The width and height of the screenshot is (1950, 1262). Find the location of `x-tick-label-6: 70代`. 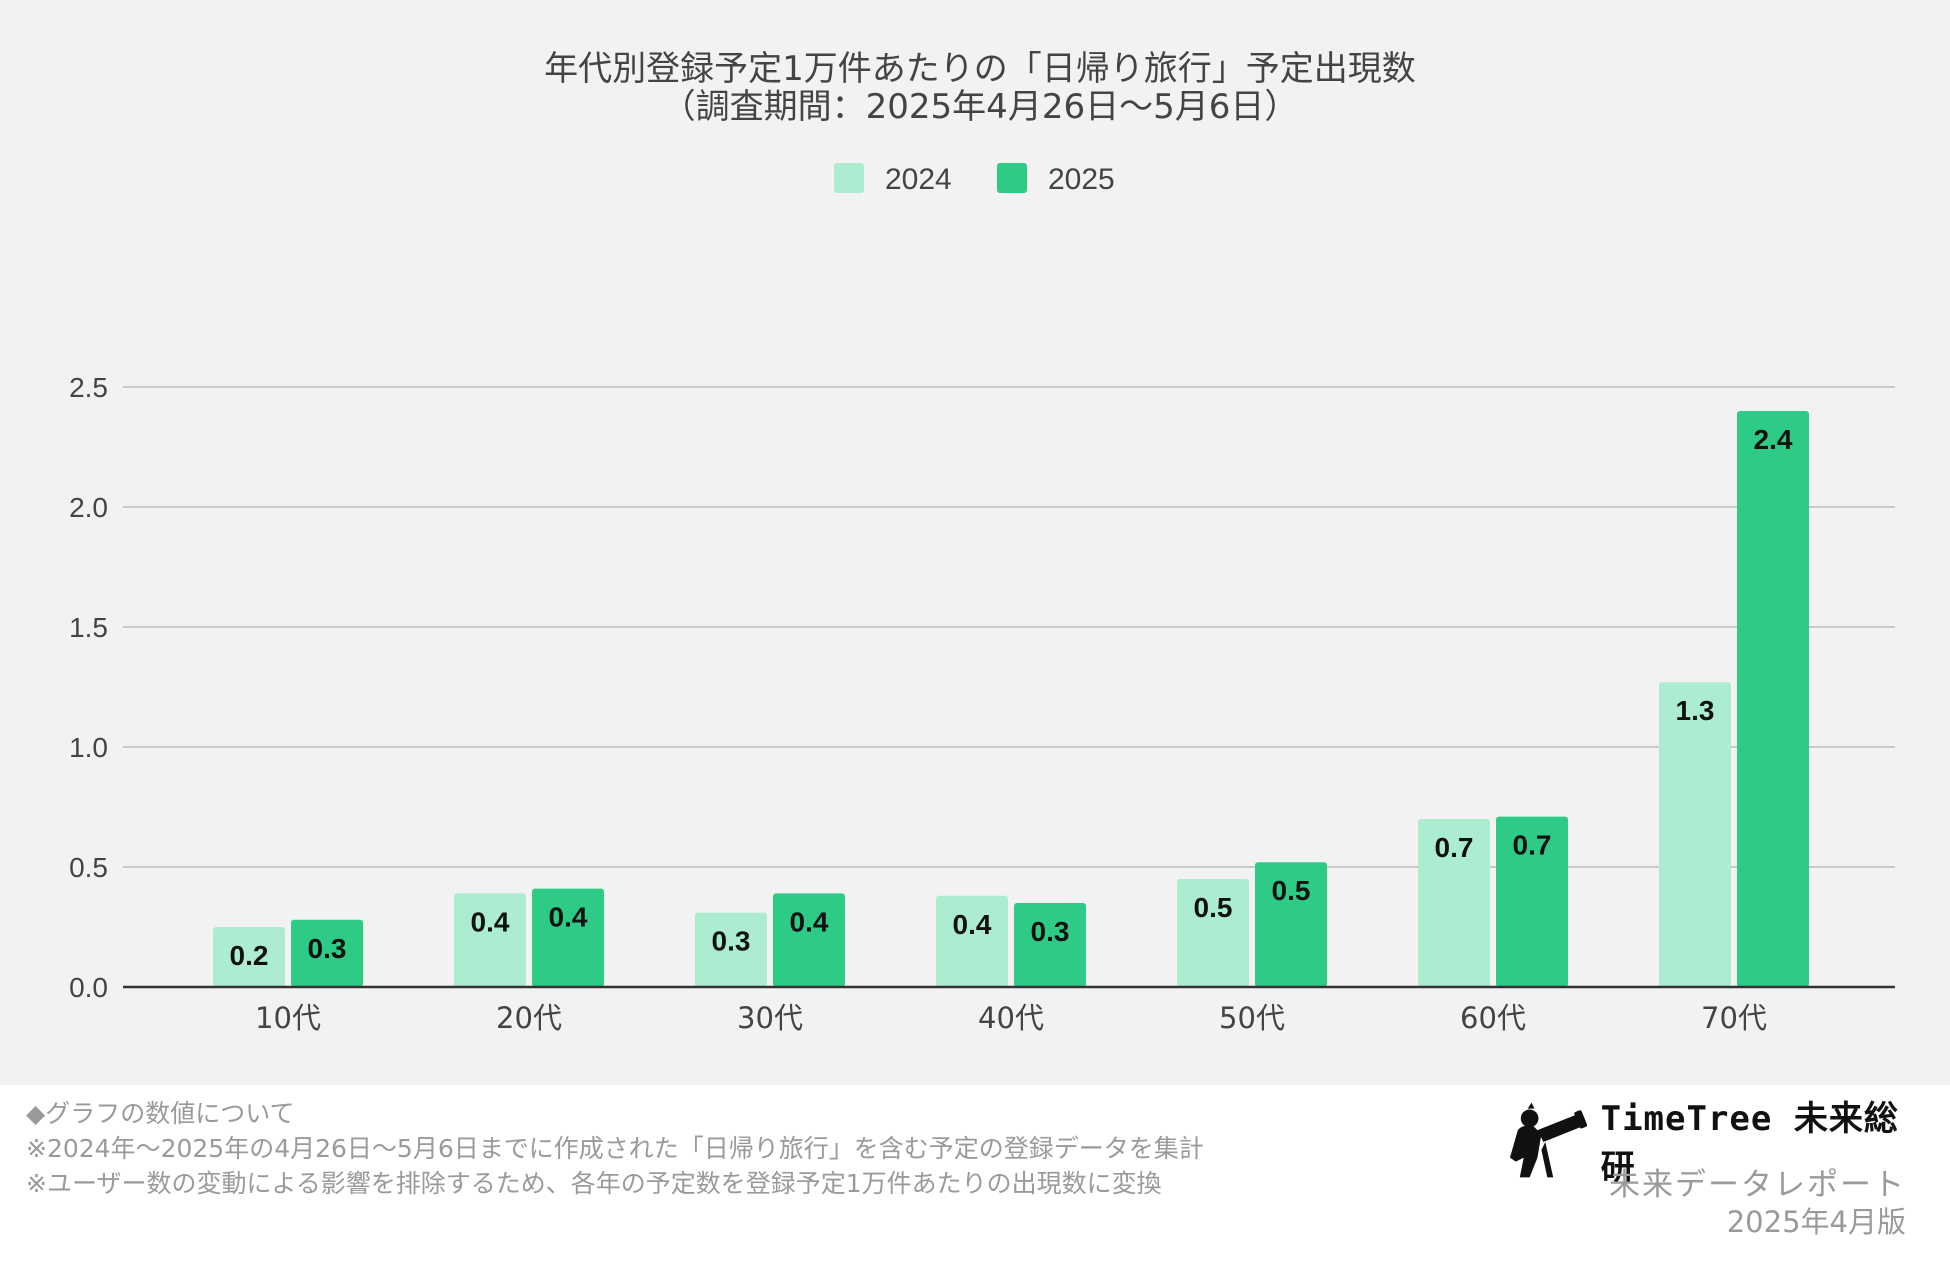

x-tick-label-6: 70代 is located at coordinates (1734, 1018).